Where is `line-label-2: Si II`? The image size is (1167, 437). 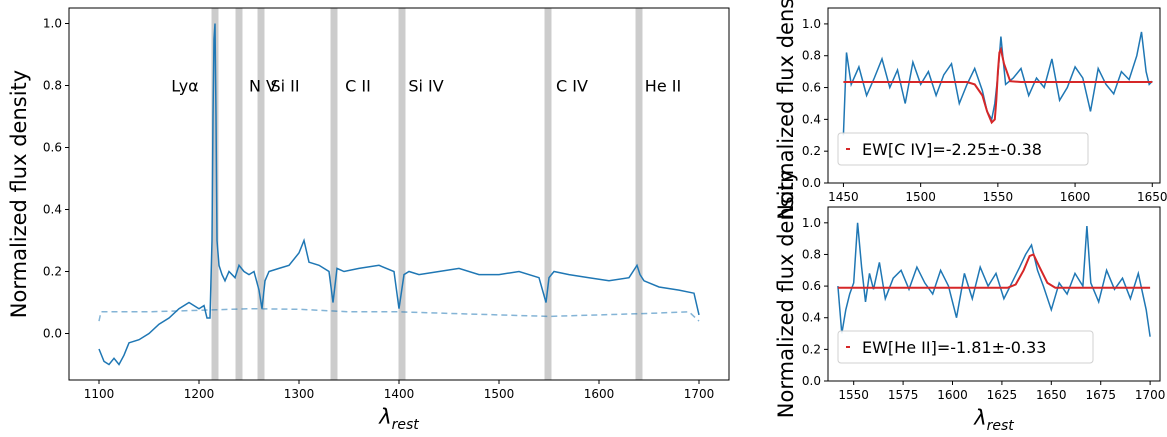
line-label-2: Si II is located at coordinates (284, 86).